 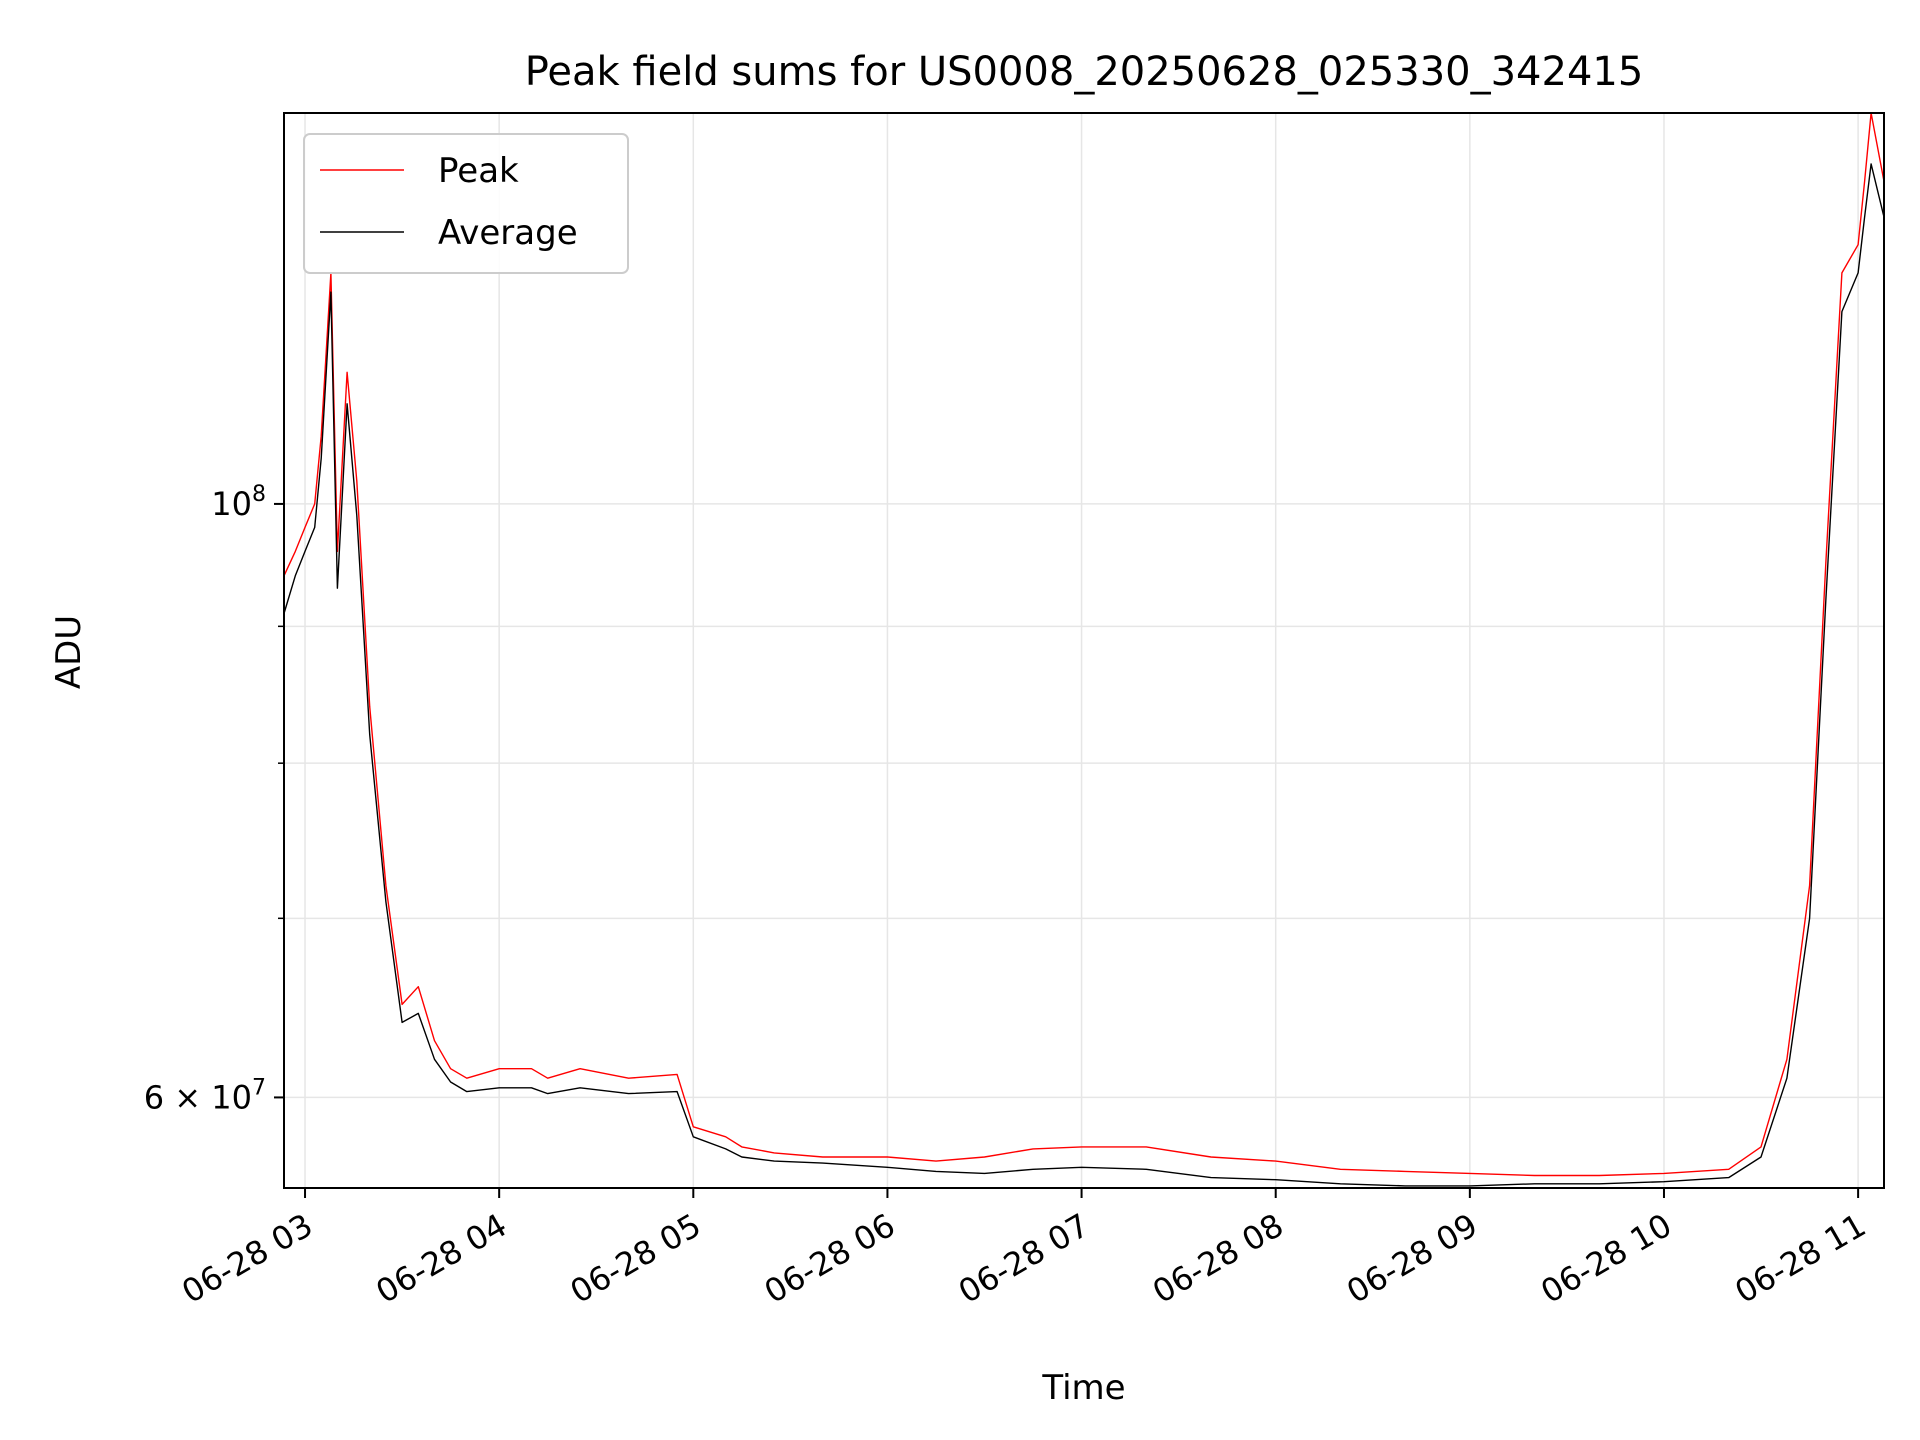 I want to click on y-axis-label: ADU, so click(x=69, y=652).